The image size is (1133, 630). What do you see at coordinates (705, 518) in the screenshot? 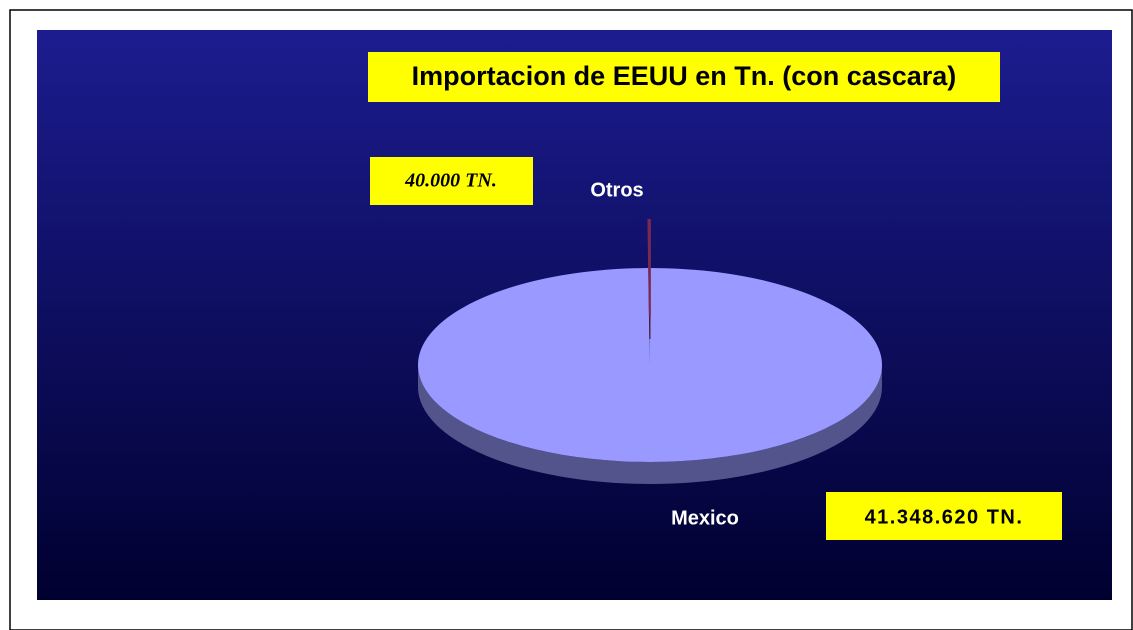
I see `category-label: Mexico` at bounding box center [705, 518].